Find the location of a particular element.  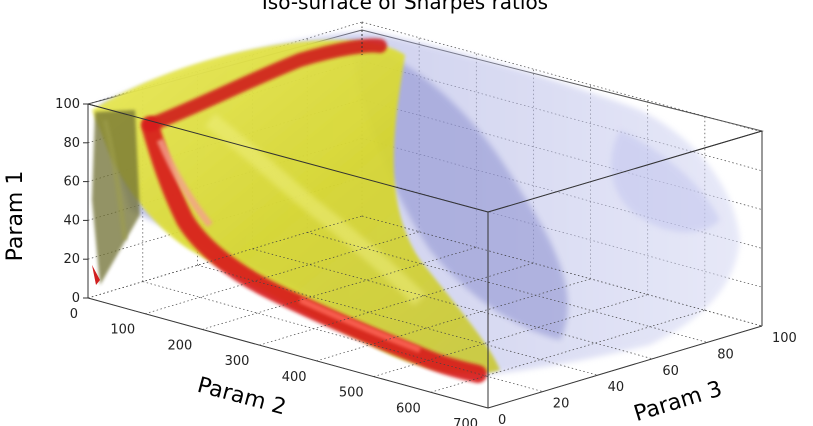

param1-tick-label: 100 is located at coordinates (67, 104).